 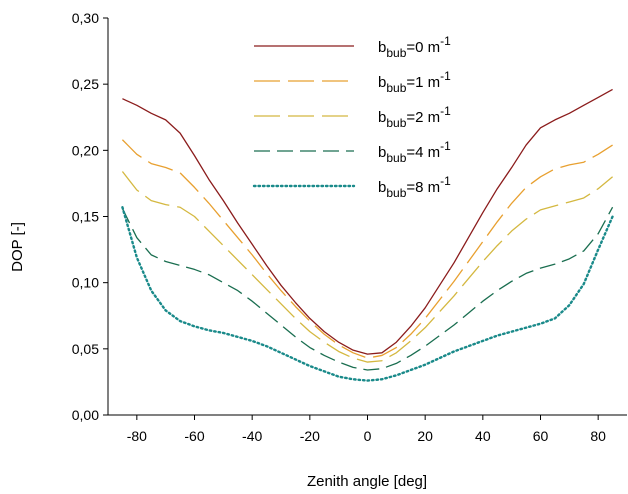 I want to click on x-tick-label: 20, so click(x=425, y=436).